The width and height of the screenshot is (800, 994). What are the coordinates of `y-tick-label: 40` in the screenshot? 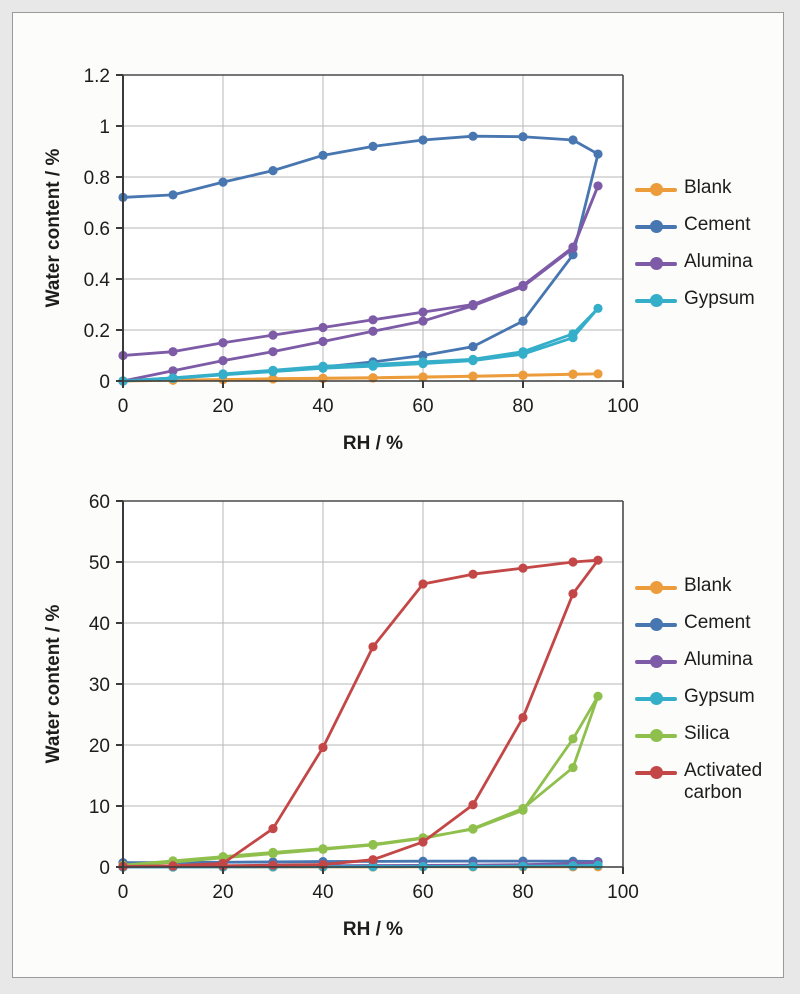 It's located at (99, 624).